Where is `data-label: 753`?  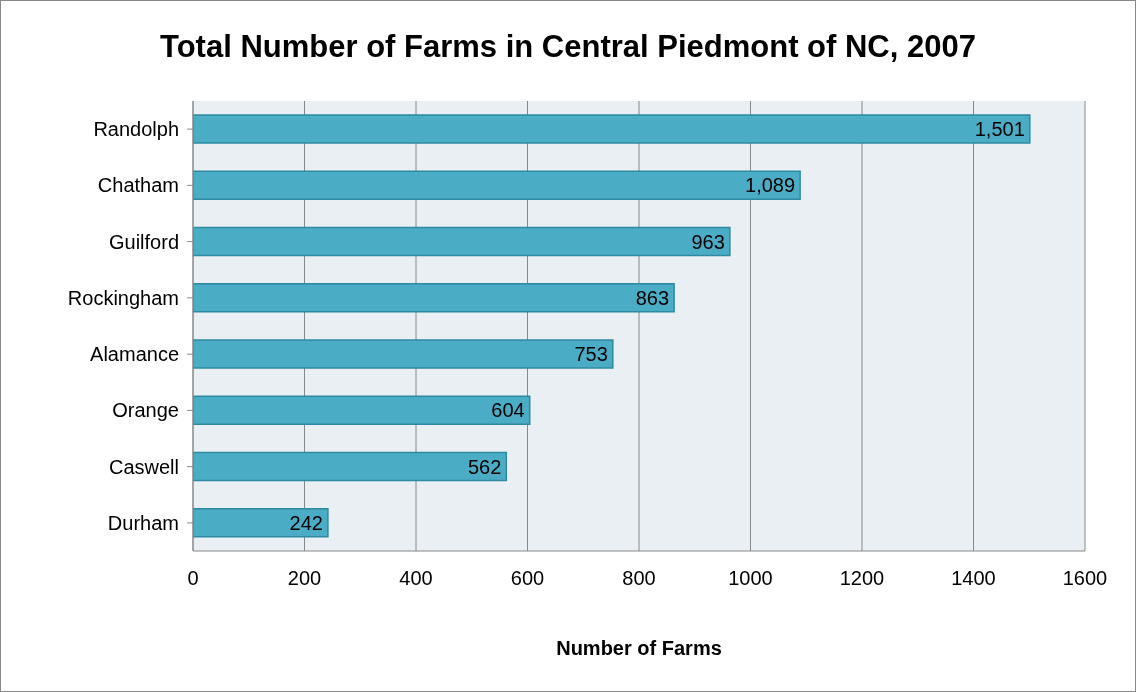 data-label: 753 is located at coordinates (591, 354).